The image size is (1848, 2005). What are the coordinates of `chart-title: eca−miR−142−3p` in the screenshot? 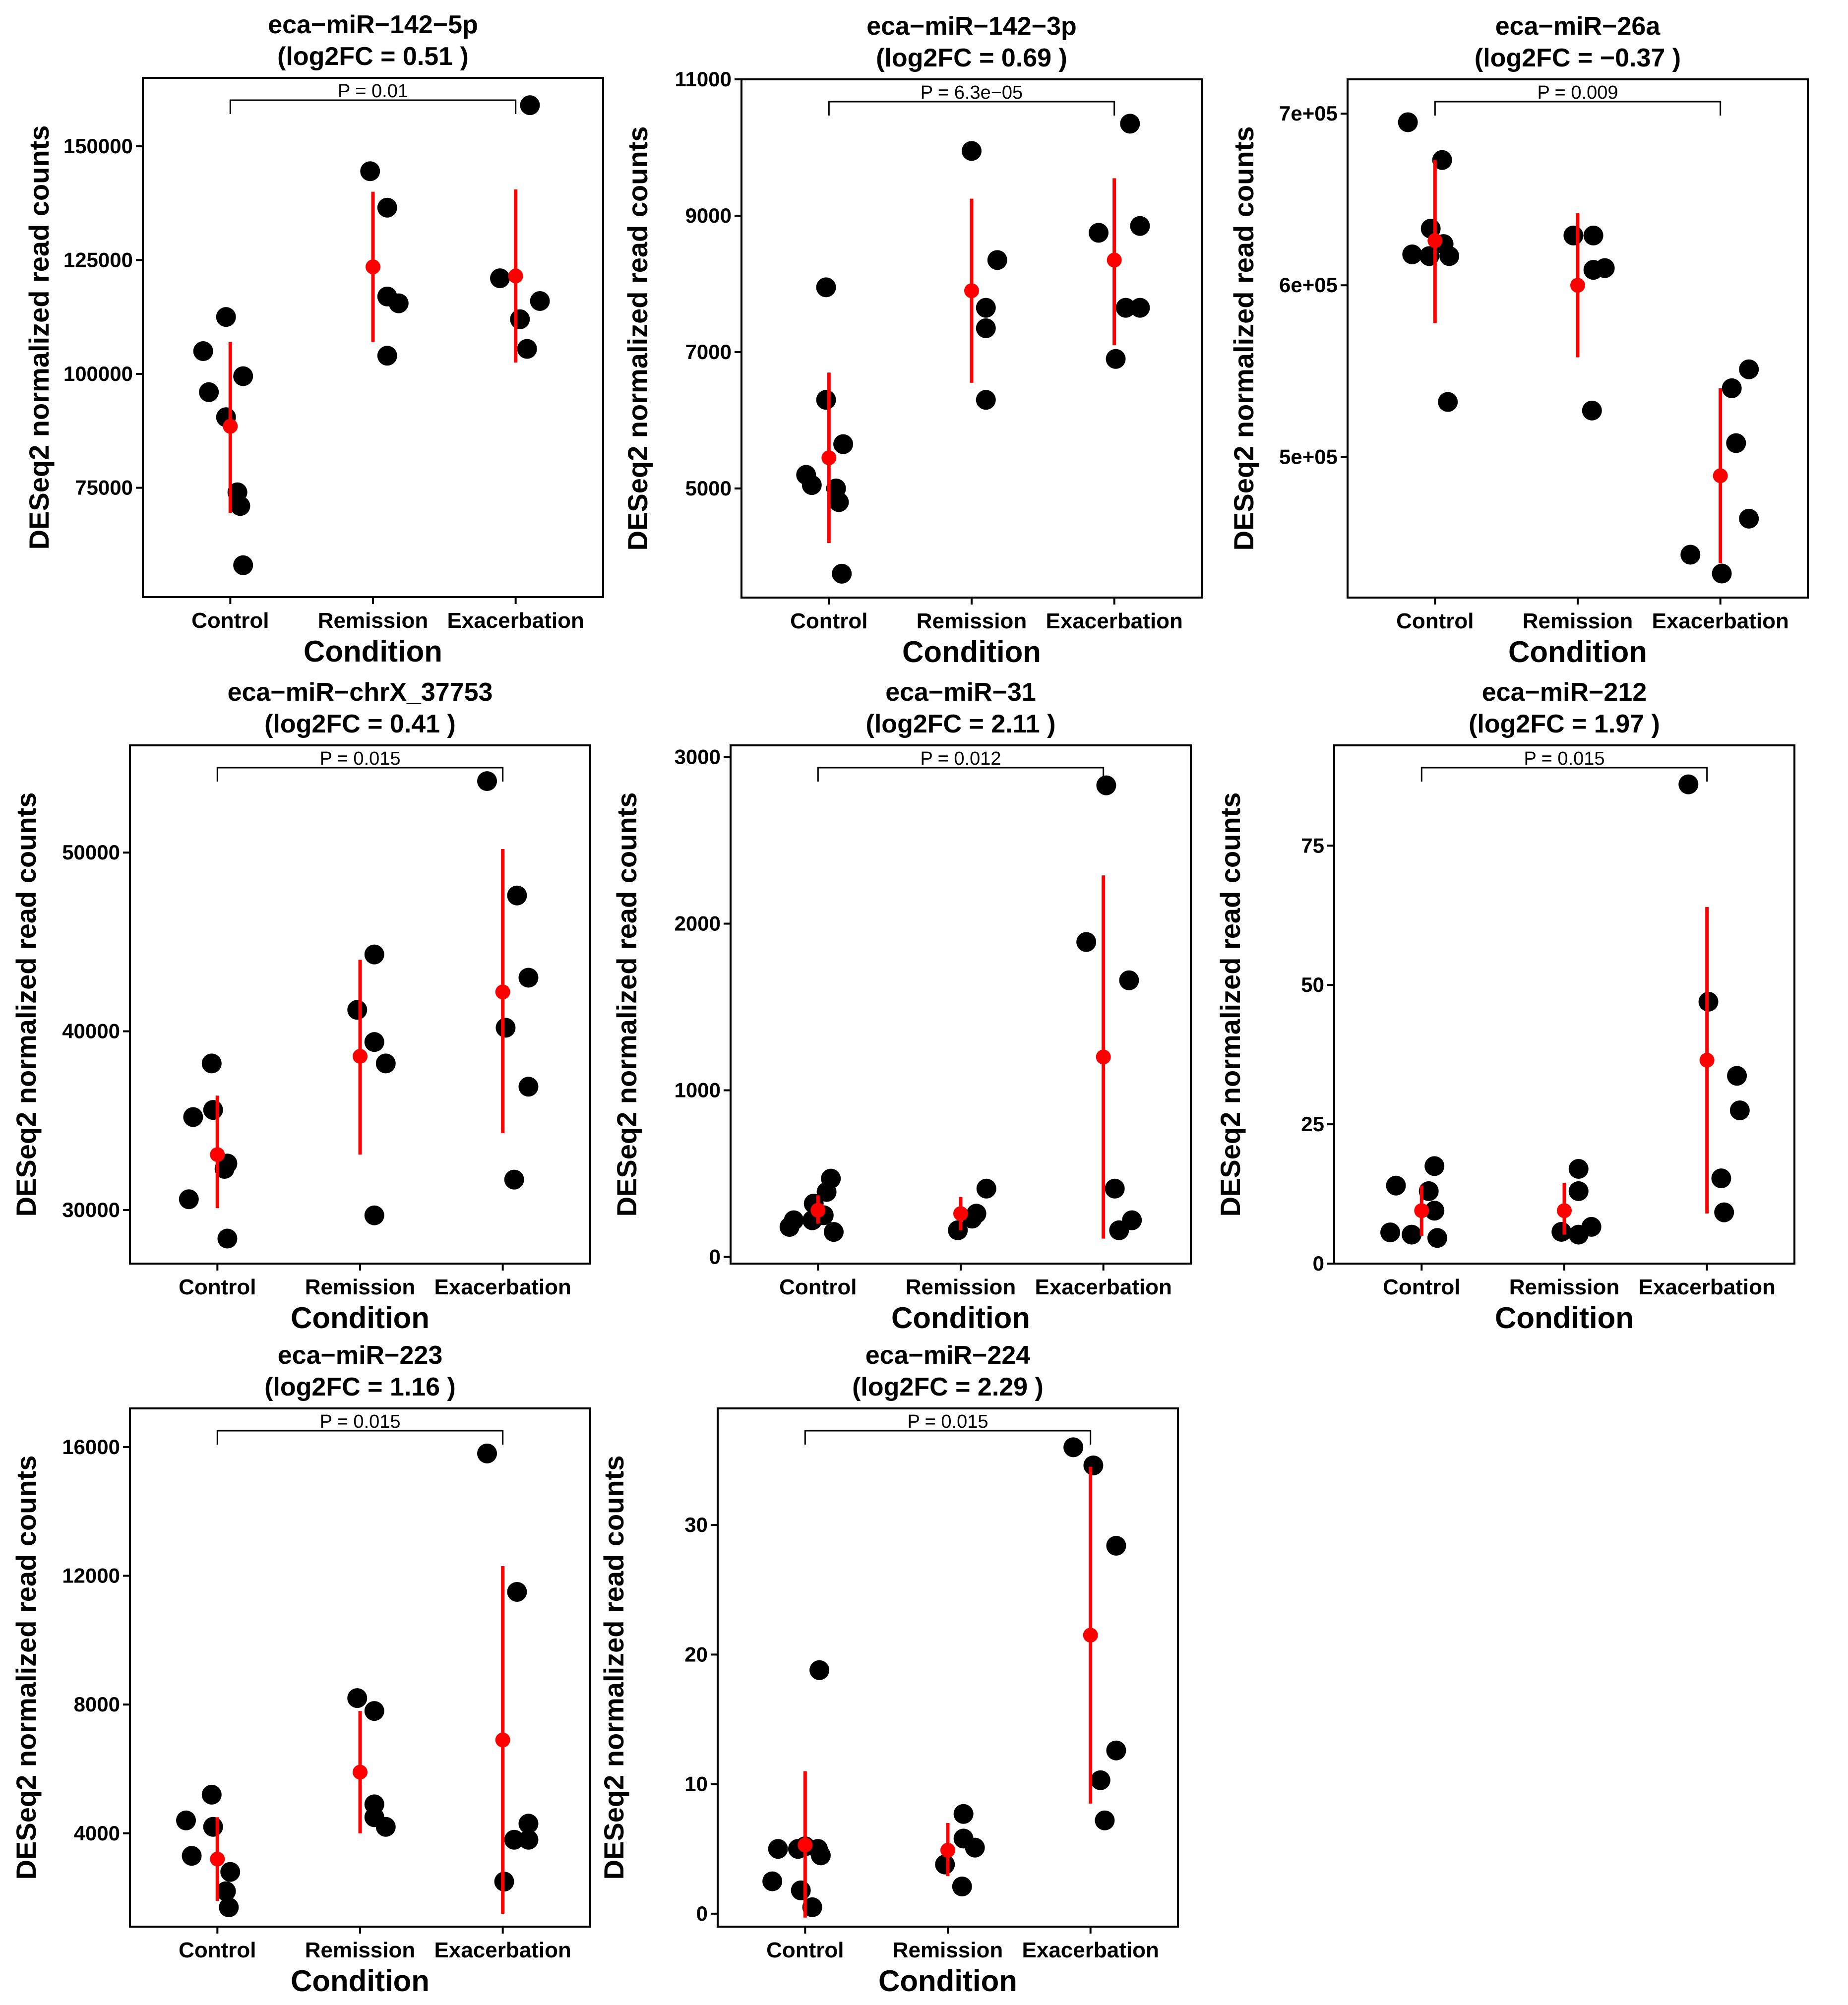 It's located at (971, 26).